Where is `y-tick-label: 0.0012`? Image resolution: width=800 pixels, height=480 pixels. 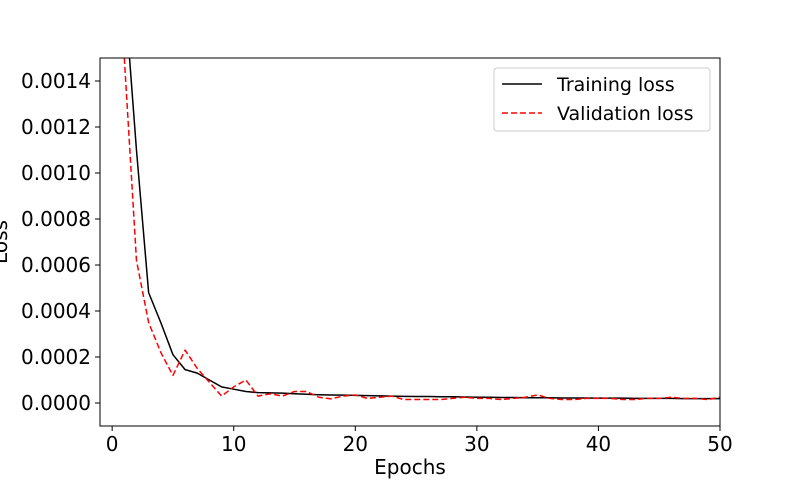
y-tick-label: 0.0012 is located at coordinates (56, 127).